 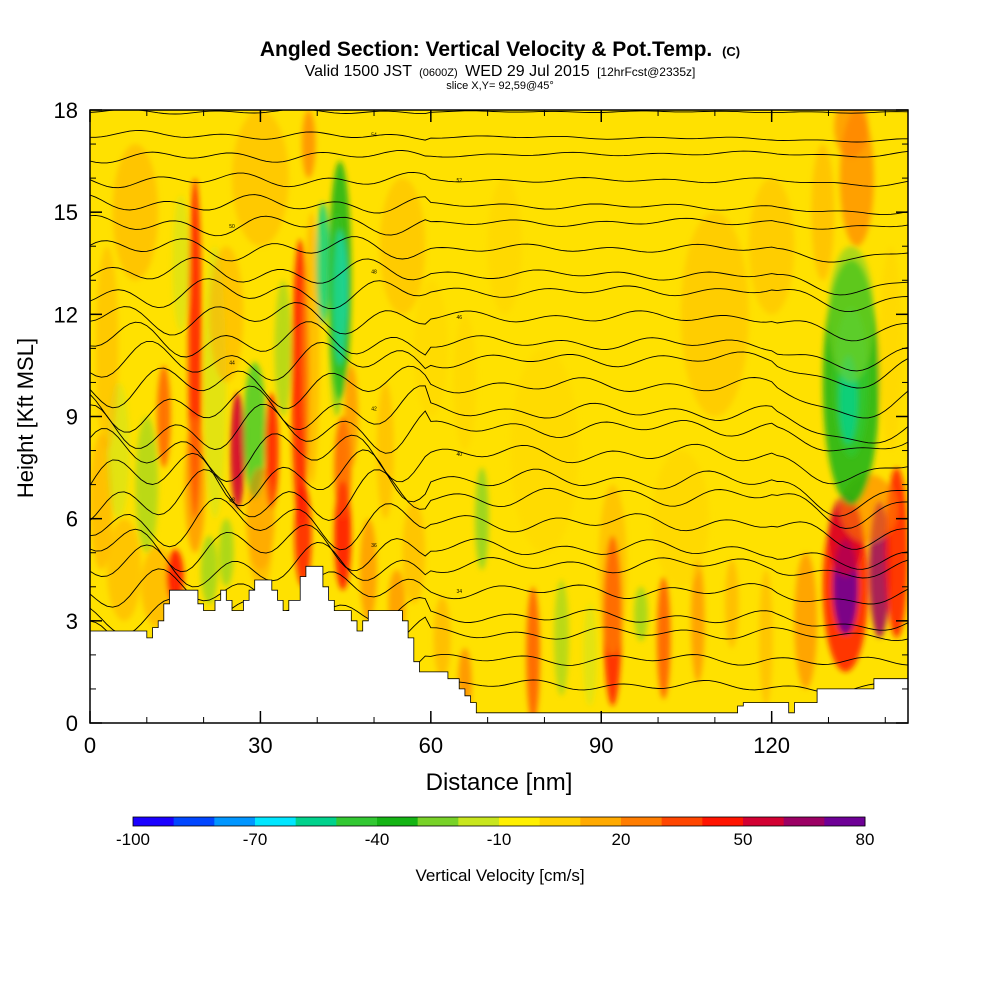 I want to click on y-tick-label: 0, so click(x=72, y=723).